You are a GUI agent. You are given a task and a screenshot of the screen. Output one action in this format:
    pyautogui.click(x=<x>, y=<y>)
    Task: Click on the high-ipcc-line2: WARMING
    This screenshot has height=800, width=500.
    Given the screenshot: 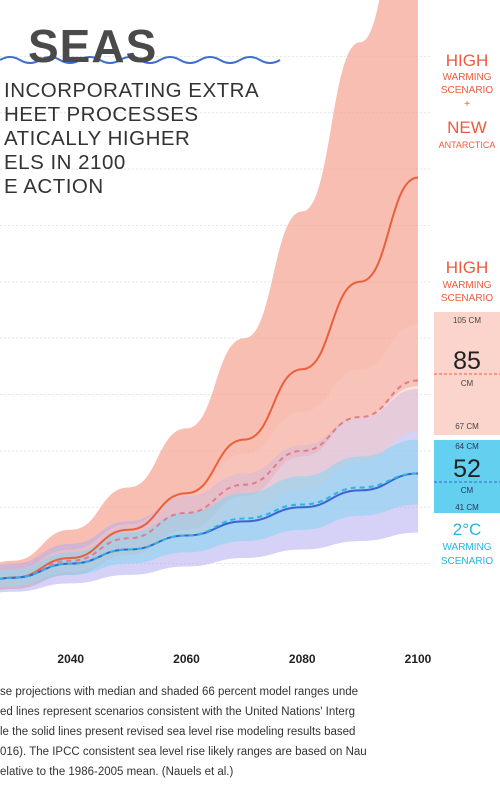 What is the action you would take?
    pyautogui.click(x=466, y=285)
    